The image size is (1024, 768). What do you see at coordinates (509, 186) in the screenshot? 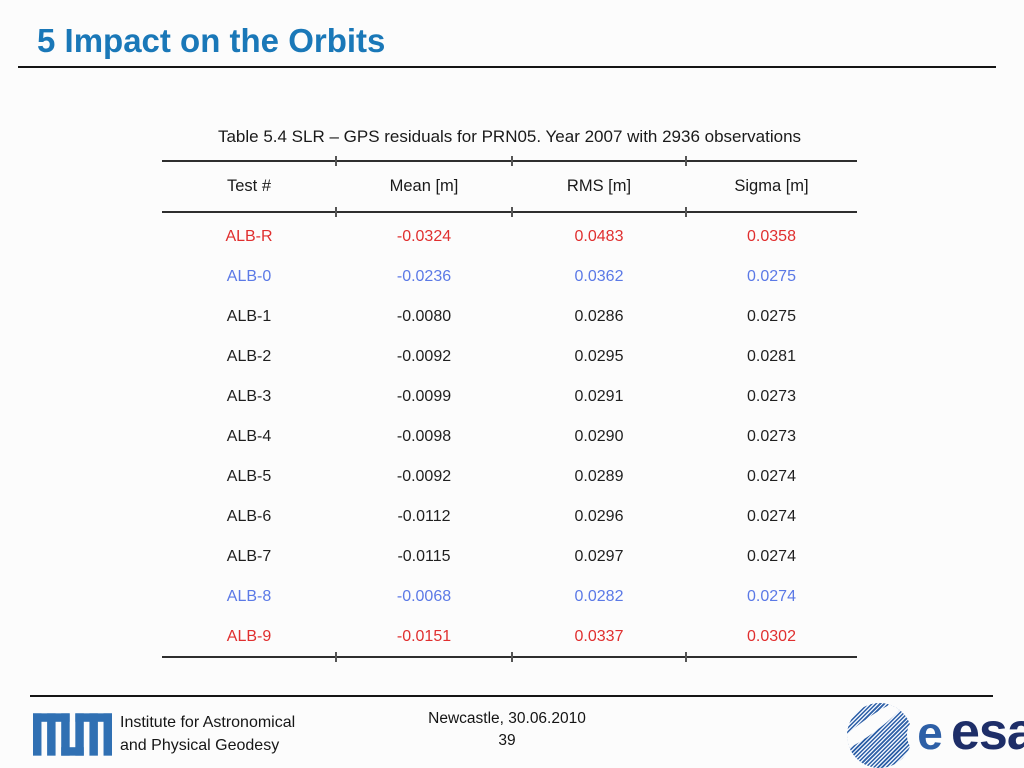
I see `table-header-row: Test # Mean [m] RMS [m] Sigma [m]` at bounding box center [509, 186].